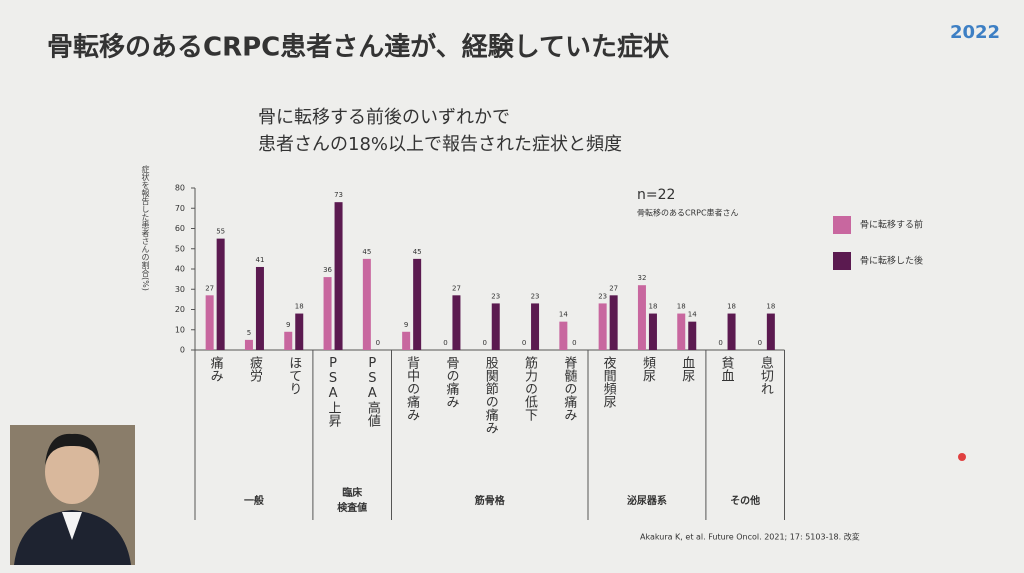  What do you see at coordinates (215, 369) in the screenshot?
I see `x-tick-label: 痛み` at bounding box center [215, 369].